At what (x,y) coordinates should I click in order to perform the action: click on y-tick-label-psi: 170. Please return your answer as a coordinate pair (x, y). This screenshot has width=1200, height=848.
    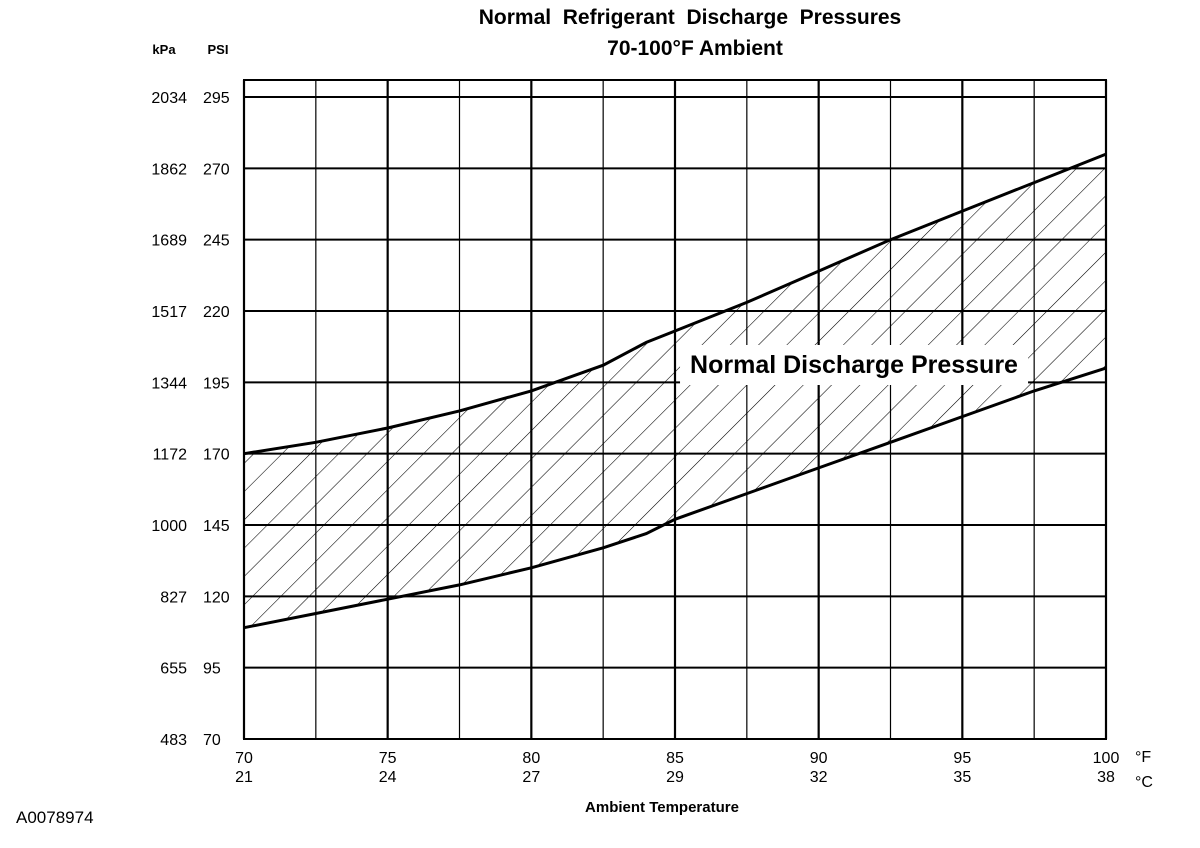
    Looking at the image, I should click on (216, 455).